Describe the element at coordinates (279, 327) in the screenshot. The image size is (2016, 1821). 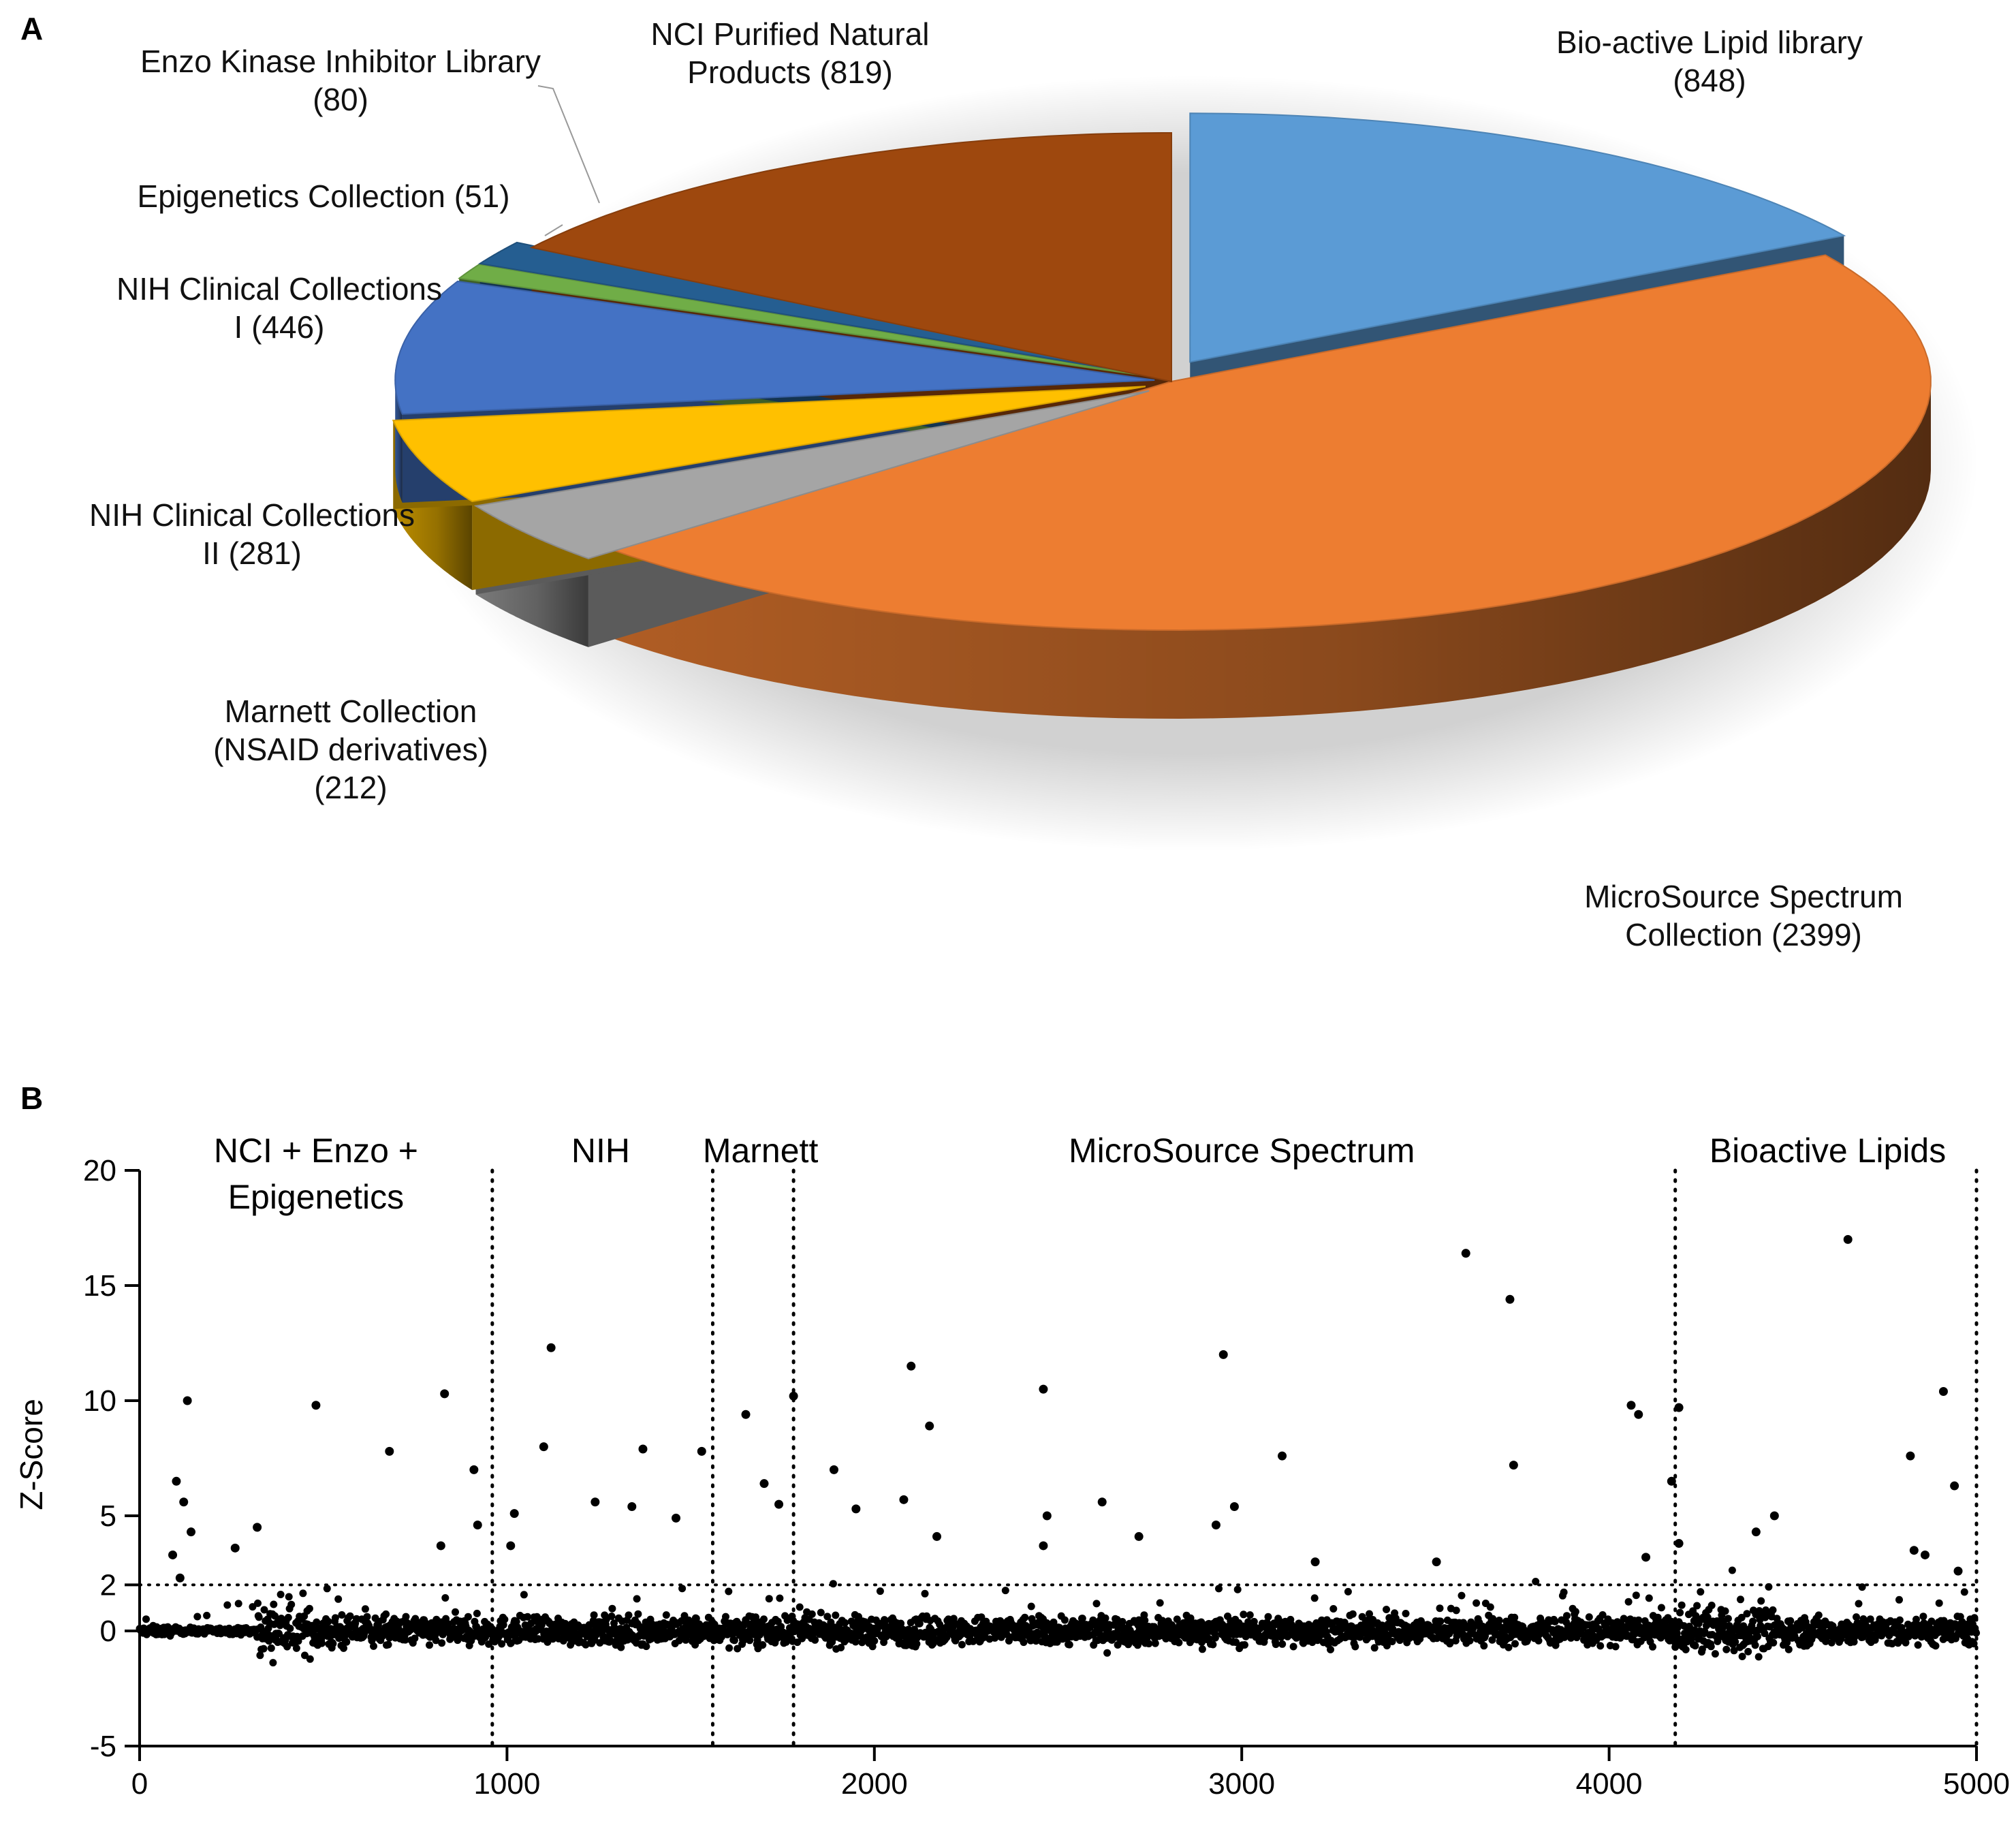
I see `pie-label-line: I (446)` at that location.